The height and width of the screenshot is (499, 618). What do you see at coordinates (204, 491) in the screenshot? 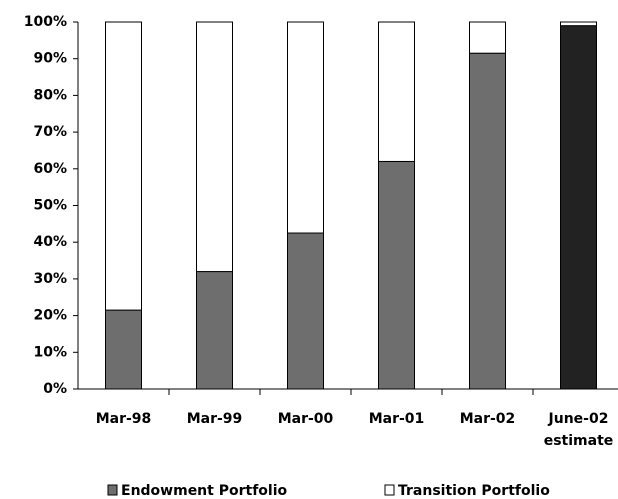
I see `legend-label: Endowment Portfolio` at bounding box center [204, 491].